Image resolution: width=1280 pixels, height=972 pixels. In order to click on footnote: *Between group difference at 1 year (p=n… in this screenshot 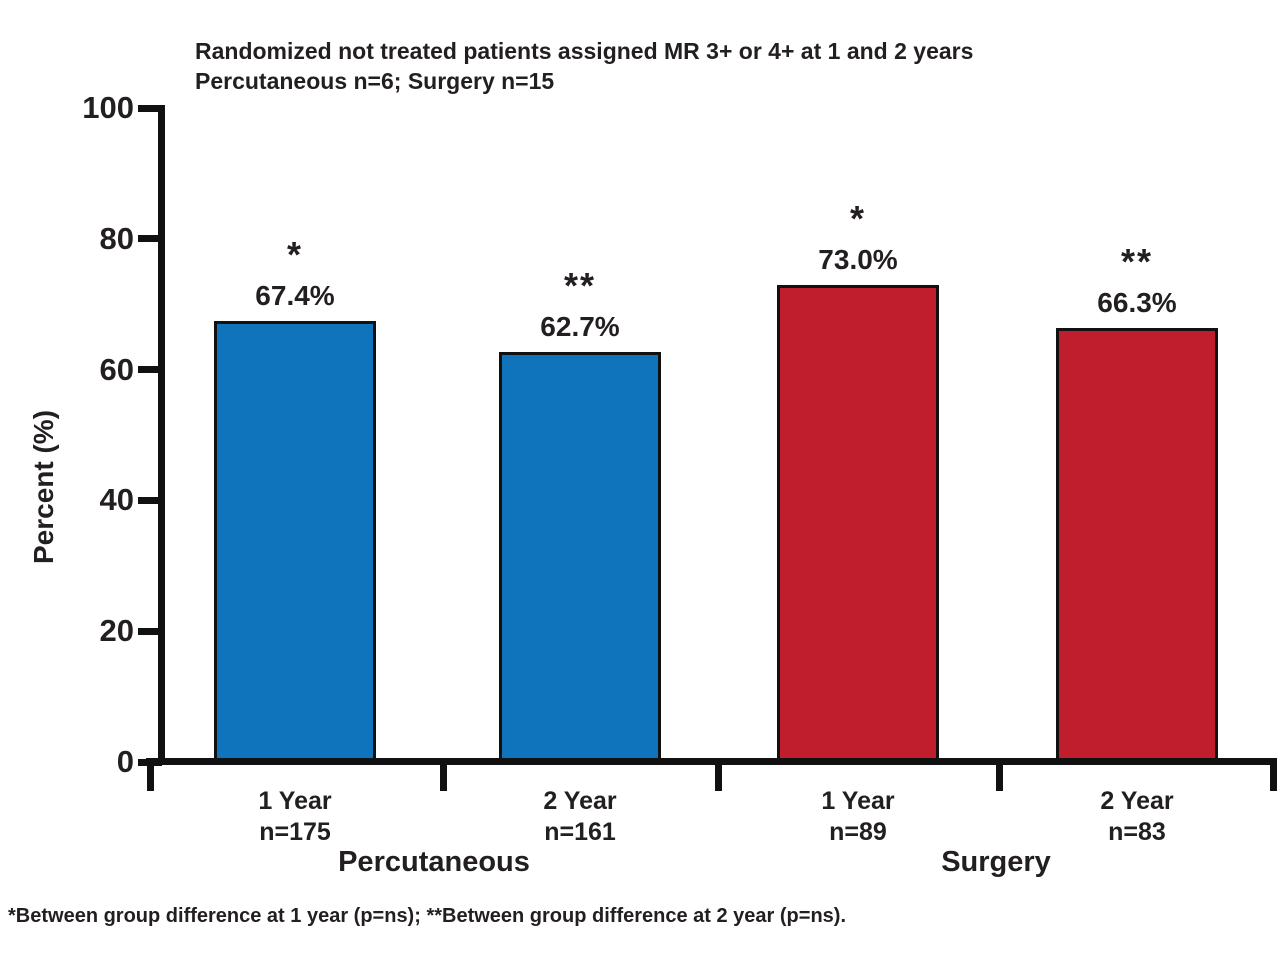, I will do `click(427, 916)`.